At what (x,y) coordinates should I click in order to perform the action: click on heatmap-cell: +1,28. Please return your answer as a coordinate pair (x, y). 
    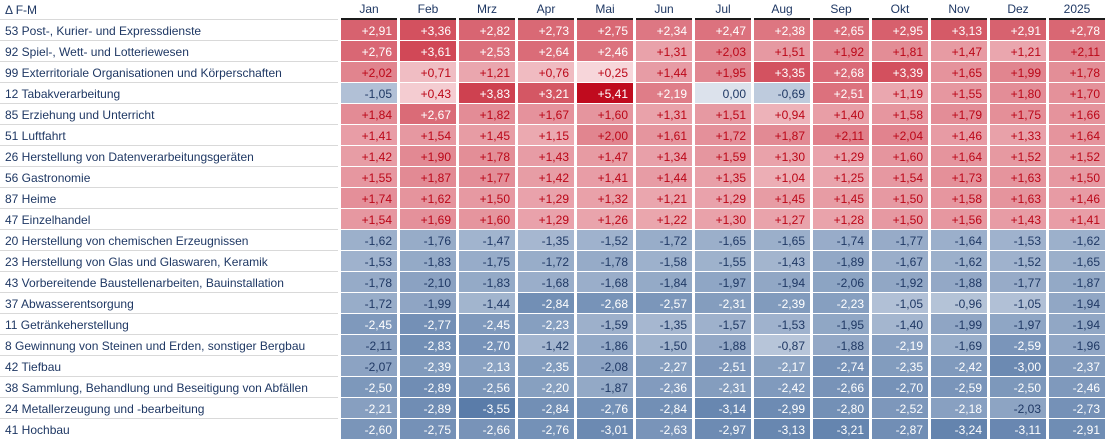
    Looking at the image, I should click on (841, 219).